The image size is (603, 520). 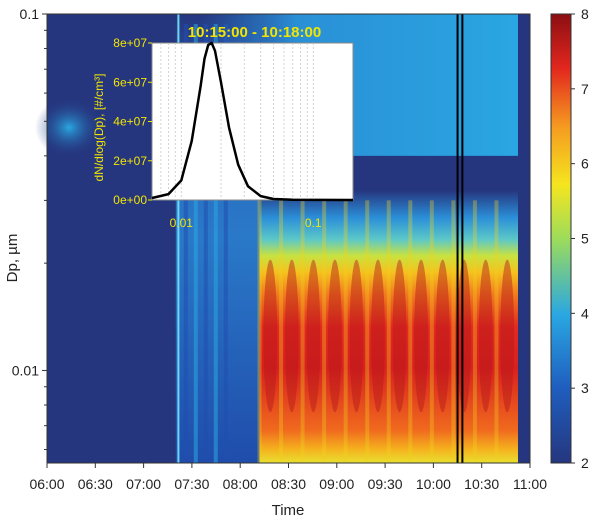 I want to click on x-tick-label: 07:00, so click(x=143, y=484).